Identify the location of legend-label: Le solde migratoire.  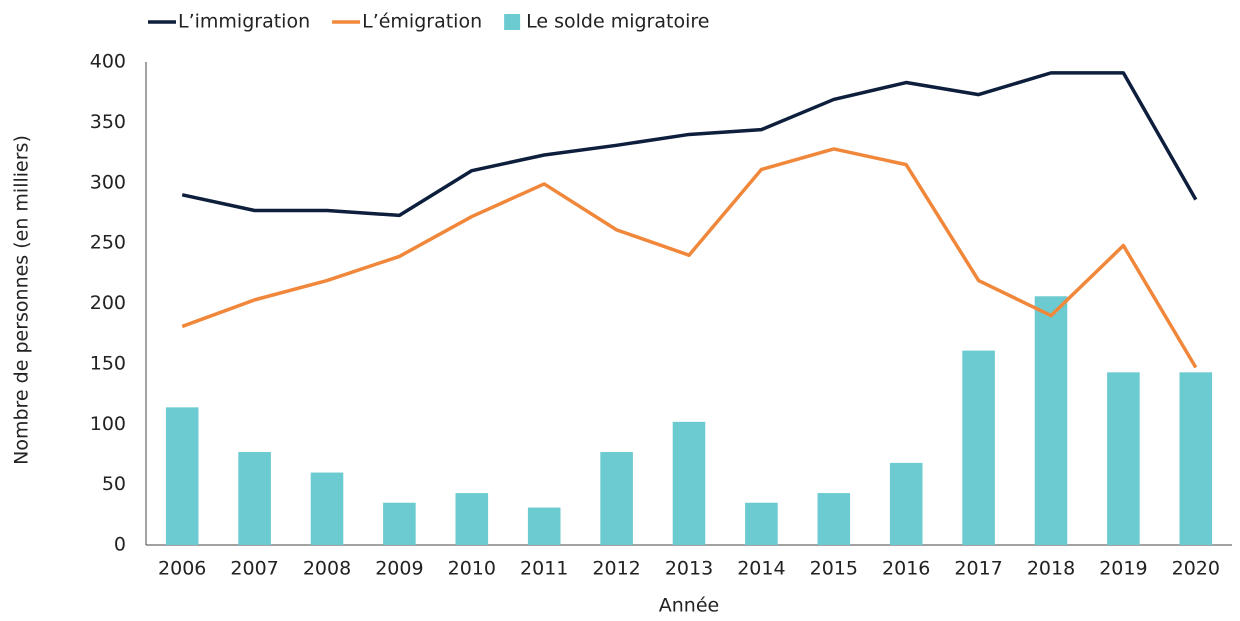
(617, 22).